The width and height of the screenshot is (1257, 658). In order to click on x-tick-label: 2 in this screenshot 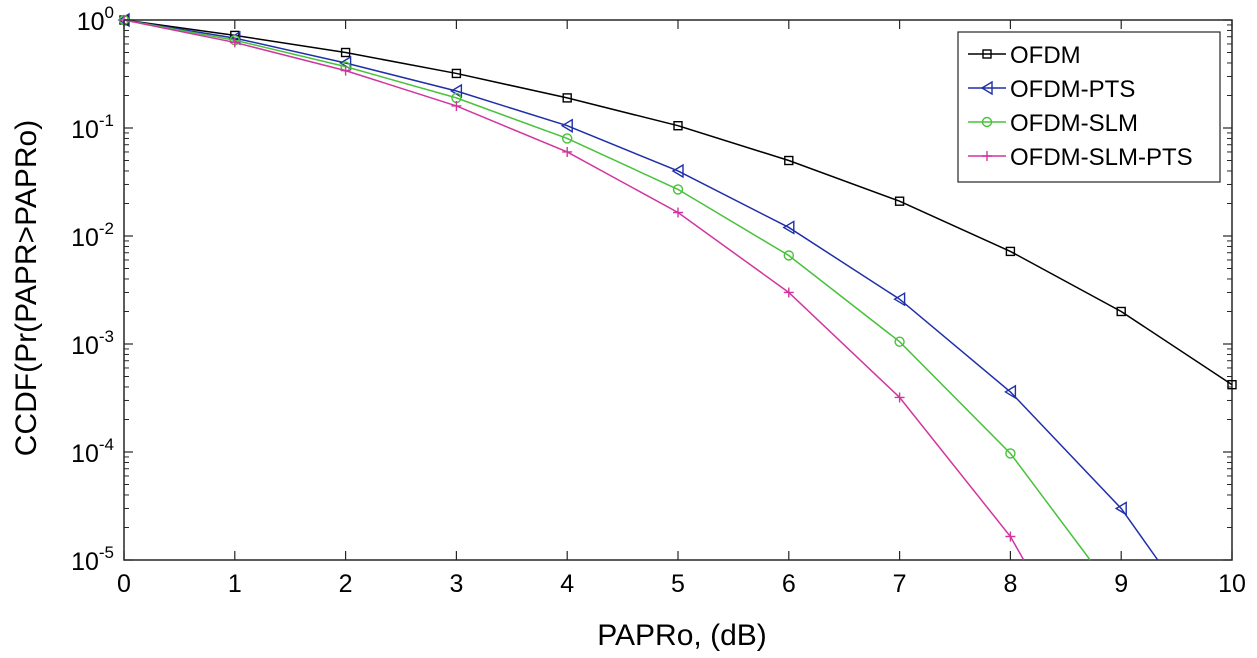, I will do `click(346, 584)`.